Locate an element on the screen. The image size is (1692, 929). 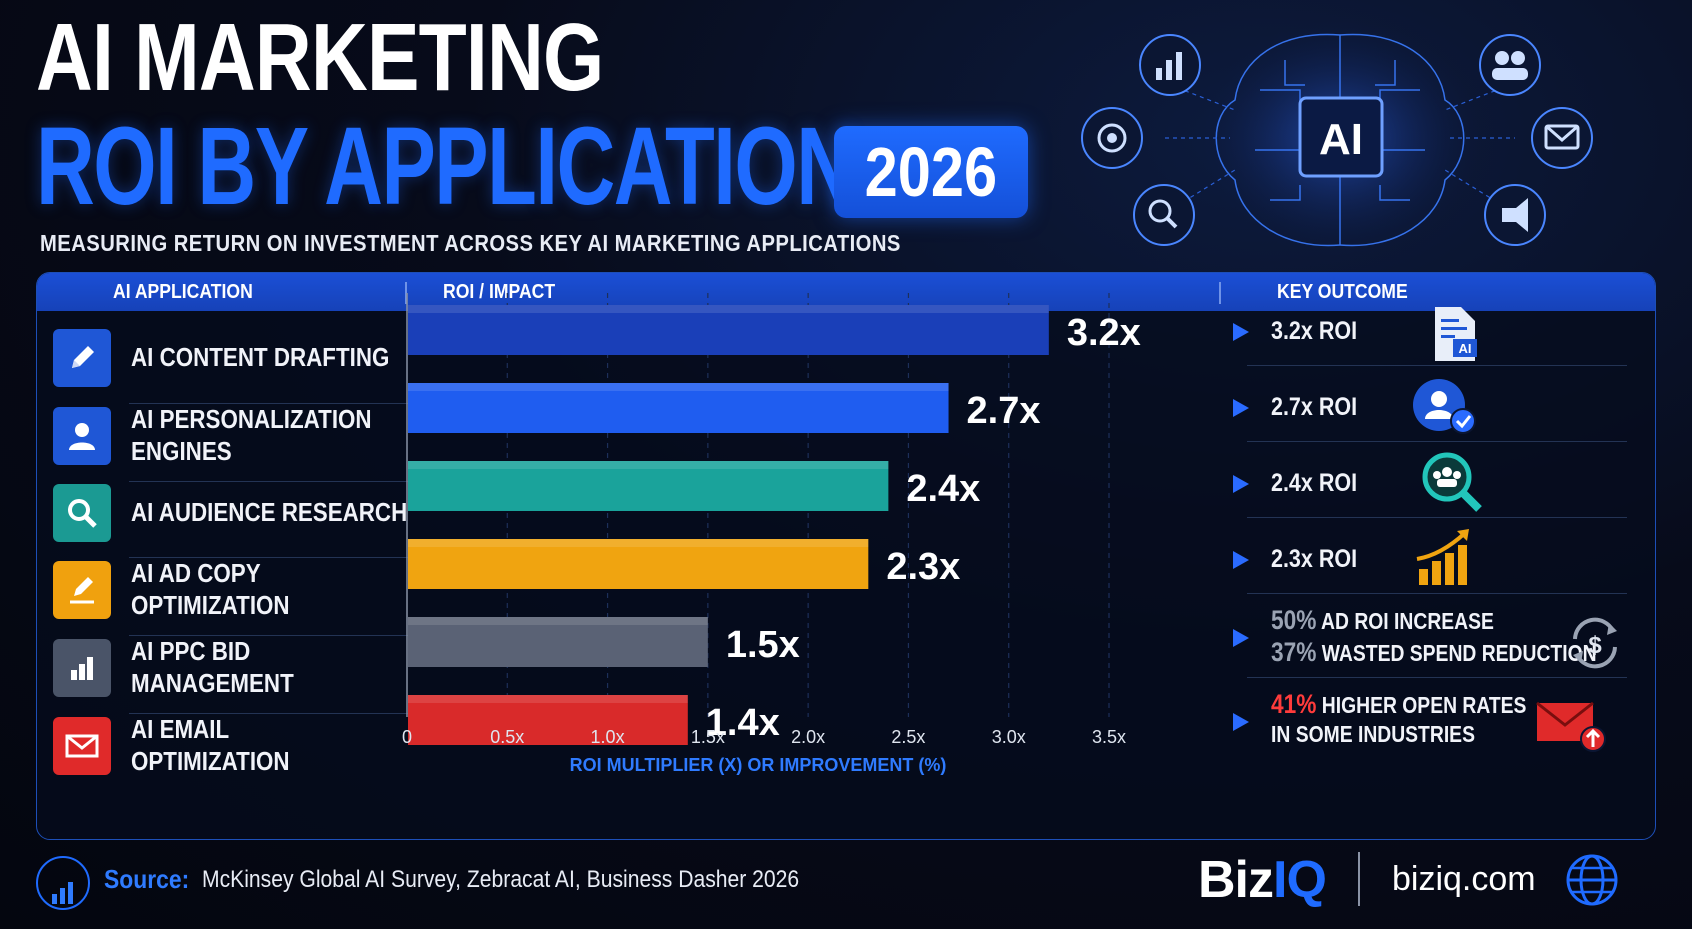
outcome-line: 50% AD ROI INCREASE is located at coordinates (1382, 620).